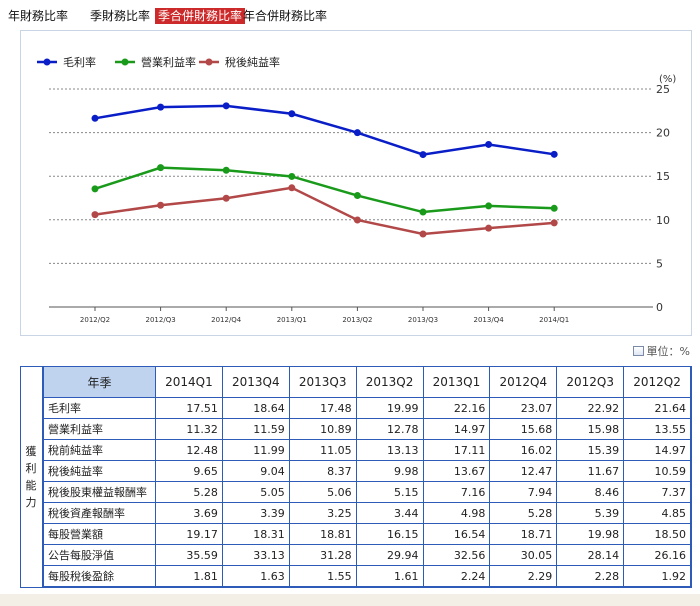 This screenshot has width=700, height=606. What do you see at coordinates (120, 16) in the screenshot?
I see `tab-quarterly-ratios: 季財務比率` at bounding box center [120, 16].